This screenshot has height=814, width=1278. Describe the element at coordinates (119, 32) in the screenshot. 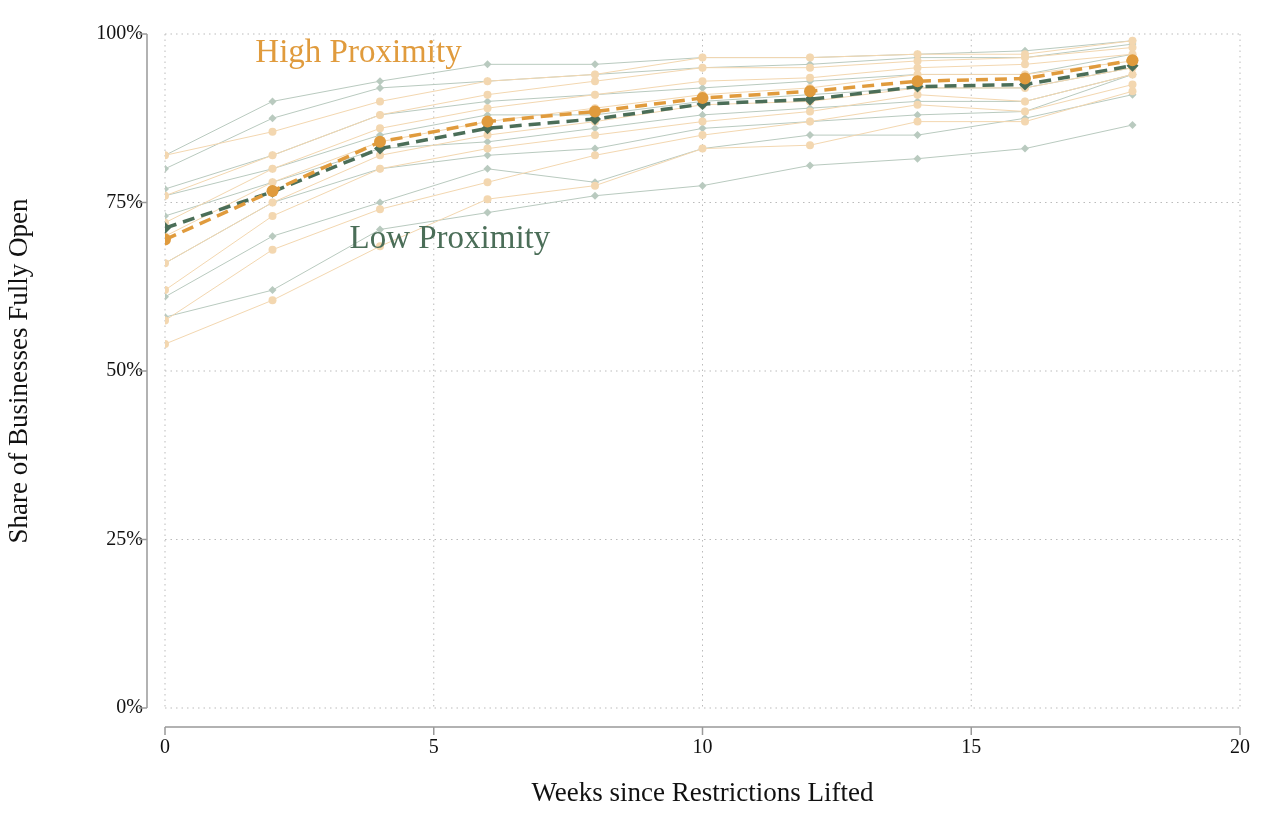

I see `y-tick-label: 100%` at that location.